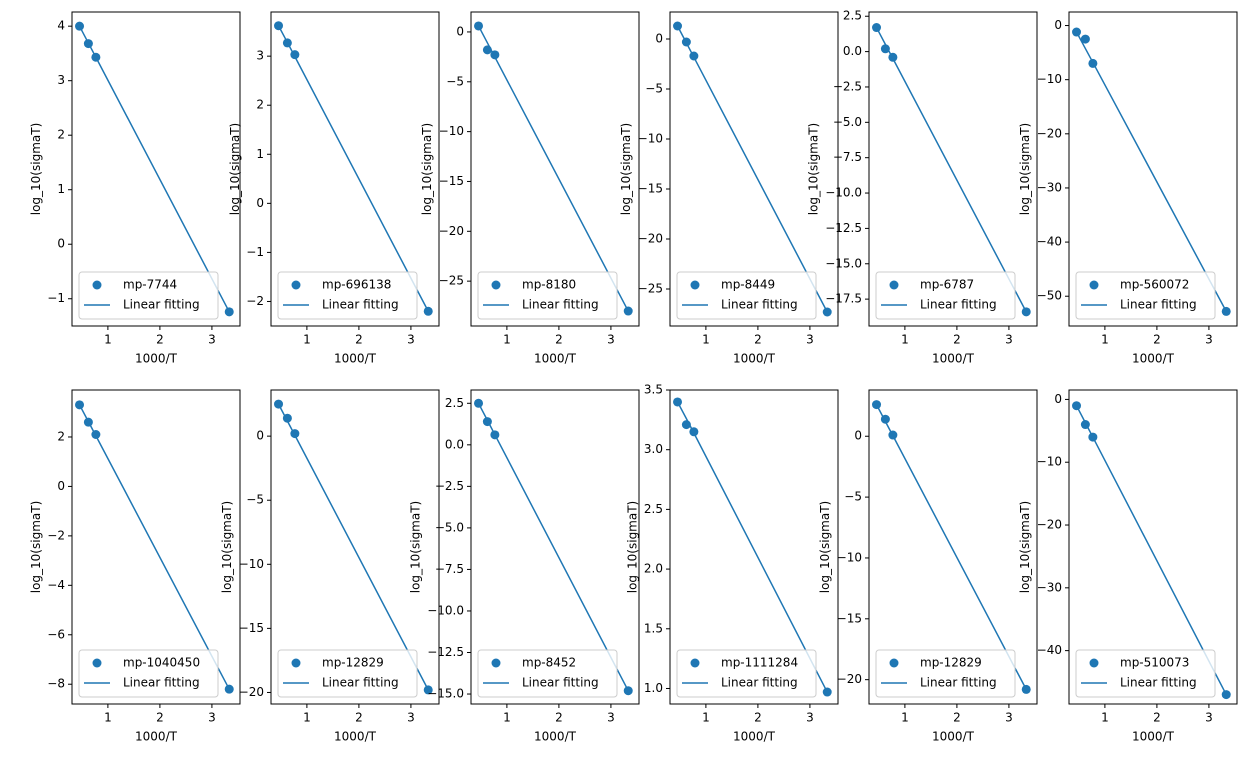  Describe the element at coordinates (61, 26) in the screenshot. I see `y-tick-label: 4` at that location.